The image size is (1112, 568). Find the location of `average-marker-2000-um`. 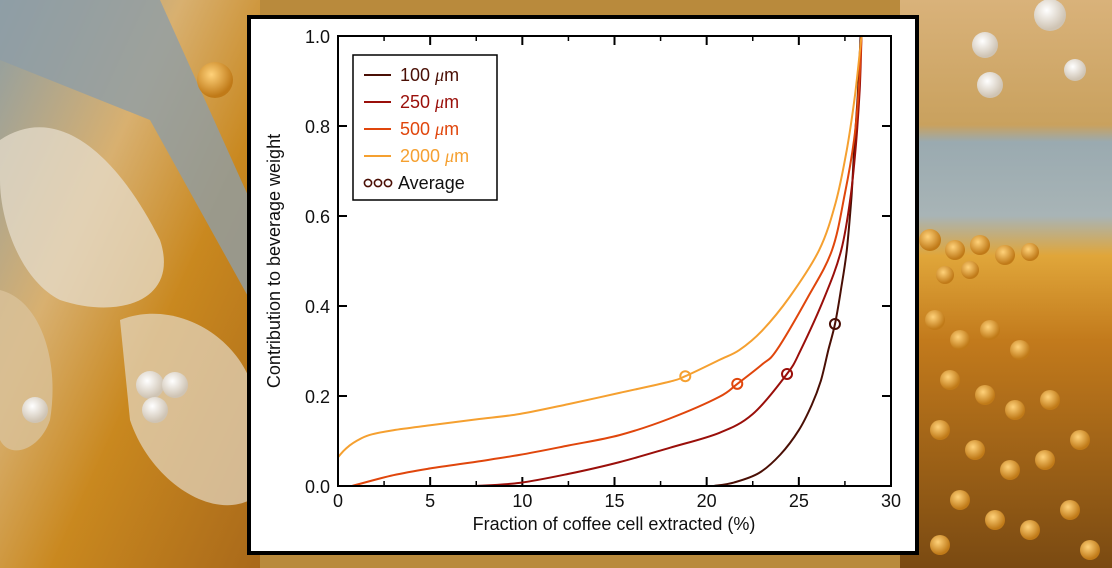

average-marker-2000-um is located at coordinates (685, 376).